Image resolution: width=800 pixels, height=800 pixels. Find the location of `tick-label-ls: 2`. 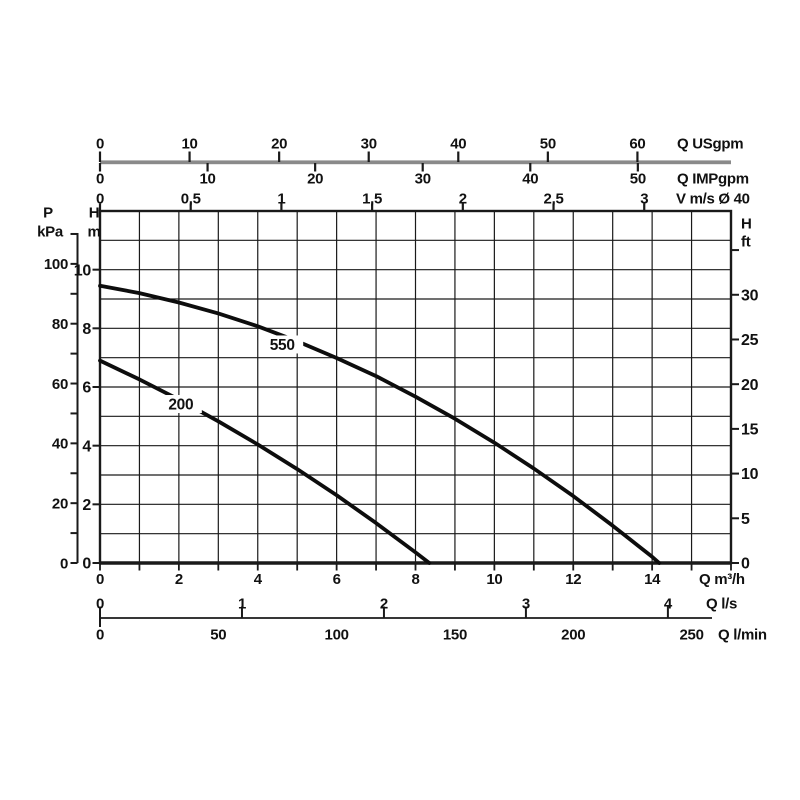

tick-label-ls: 2 is located at coordinates (384, 603).